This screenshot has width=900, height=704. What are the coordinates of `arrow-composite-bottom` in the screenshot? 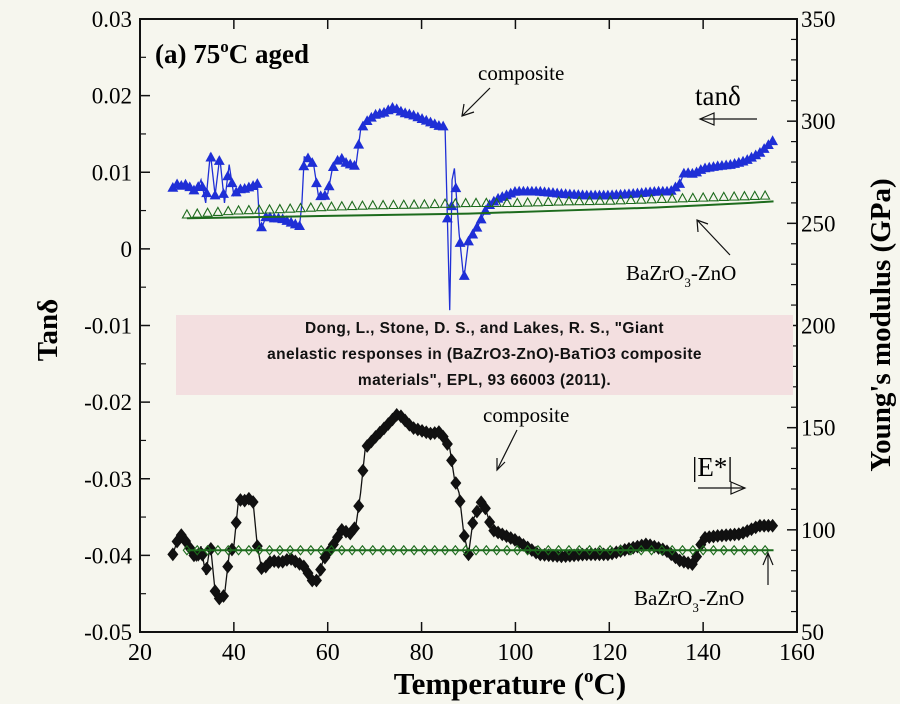 It's located at (507, 450).